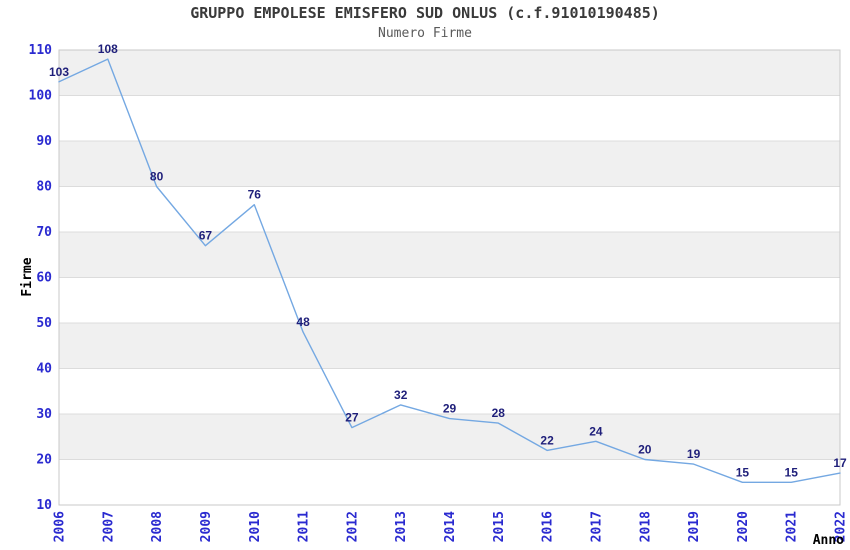 This screenshot has width=850, height=550. I want to click on y-tick-label: 90, so click(44, 141).